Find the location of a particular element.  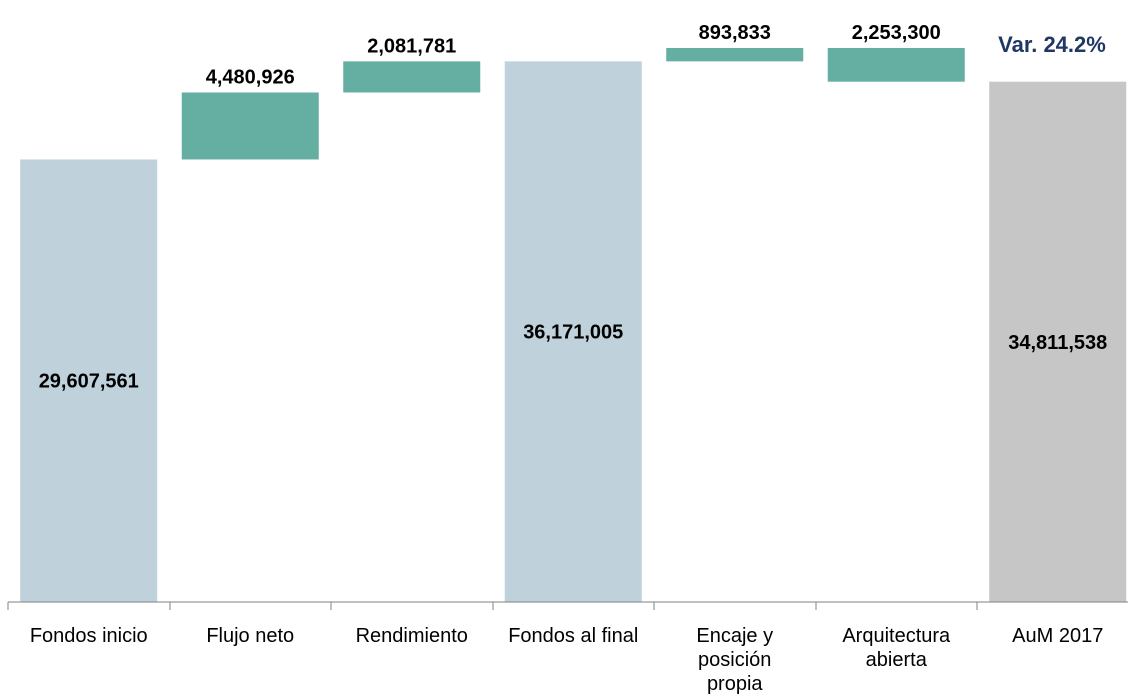

category-label: Encaje y posición propia is located at coordinates (734, 660).